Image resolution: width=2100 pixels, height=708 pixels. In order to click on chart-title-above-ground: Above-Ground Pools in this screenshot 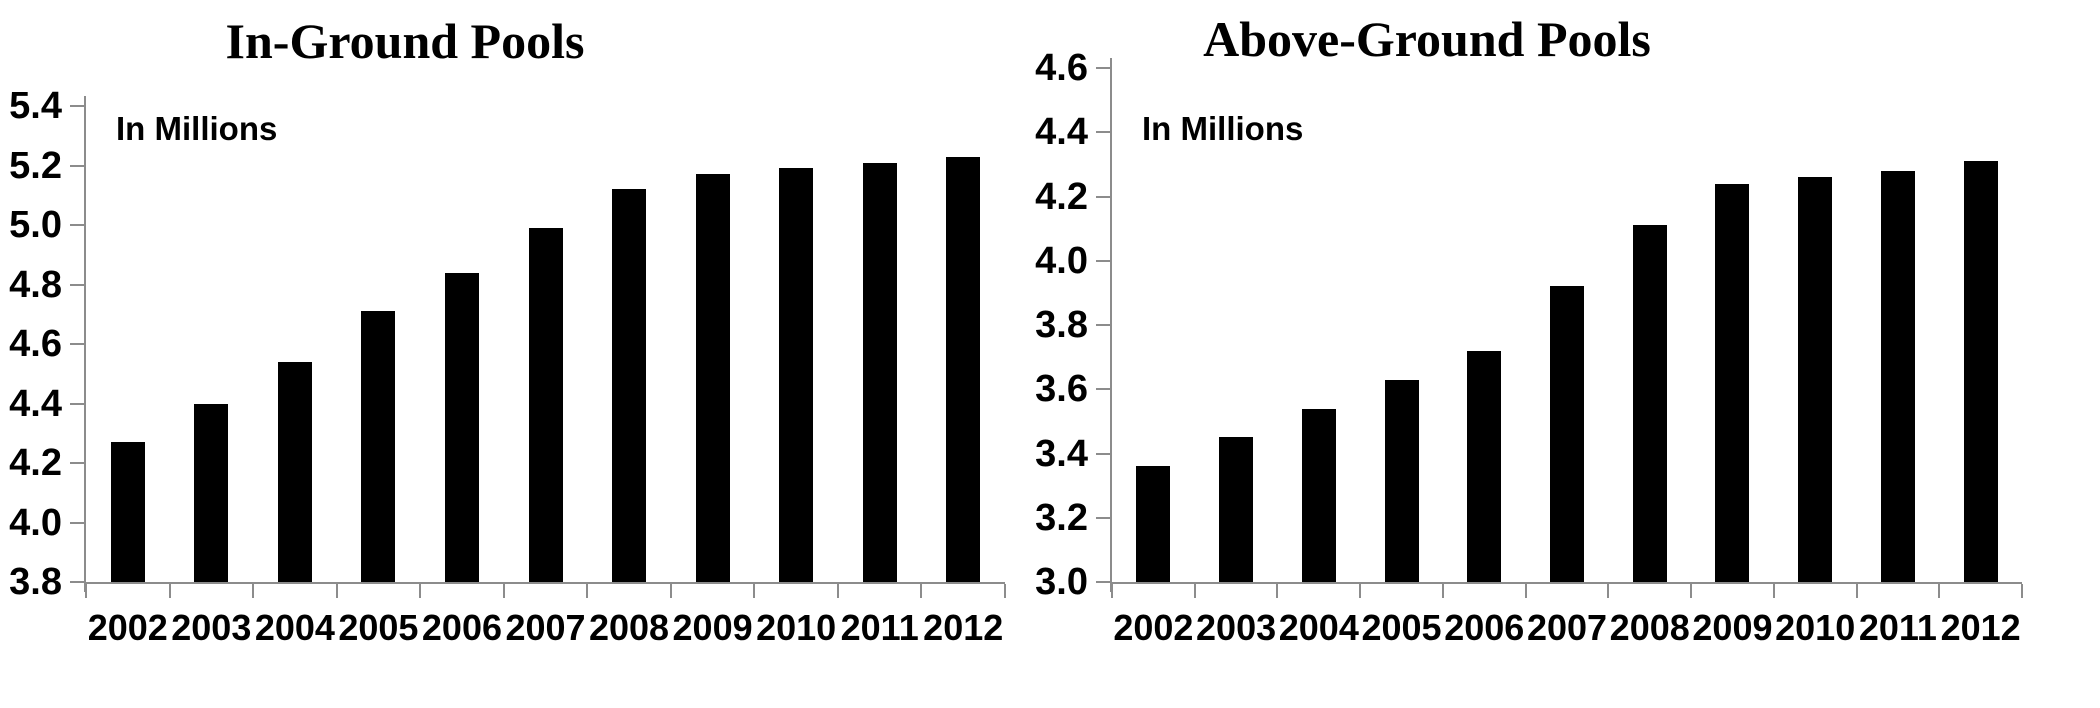, I will do `click(1427, 39)`.